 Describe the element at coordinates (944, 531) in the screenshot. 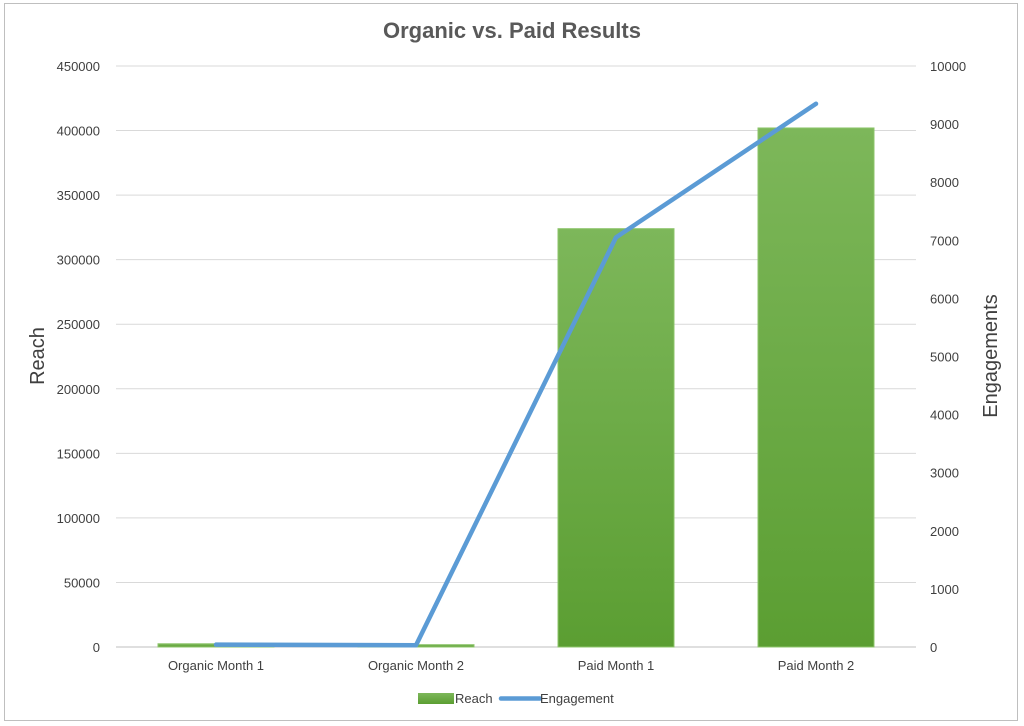

I see `y-right-tick-label: 2000` at that location.